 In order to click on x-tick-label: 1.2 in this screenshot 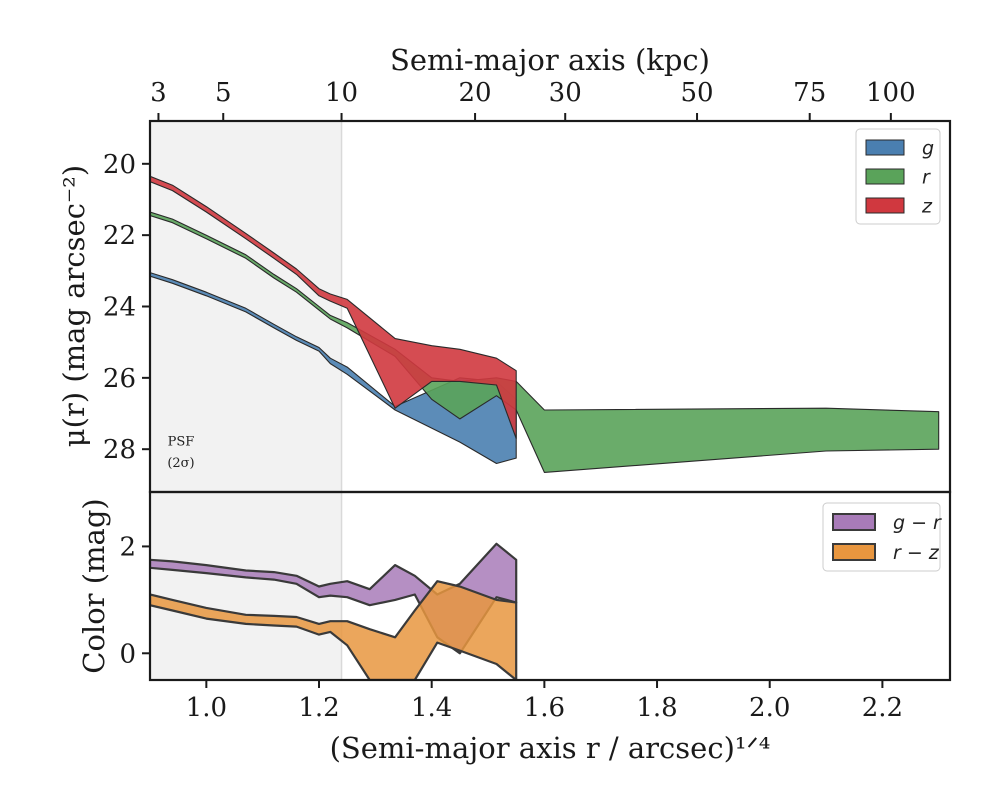, I will do `click(318, 708)`.